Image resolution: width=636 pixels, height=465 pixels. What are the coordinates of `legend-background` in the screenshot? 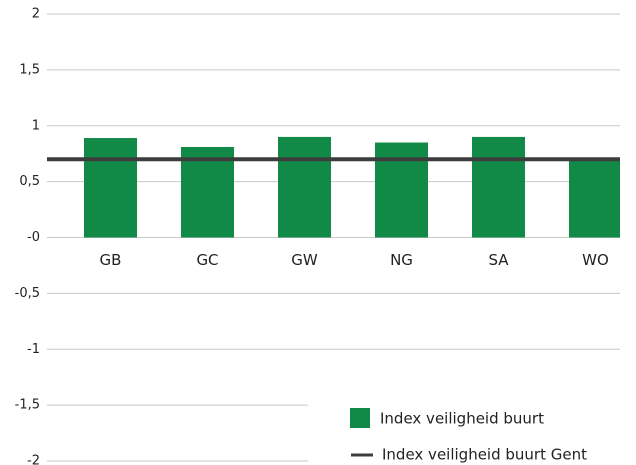 It's located at (472, 428).